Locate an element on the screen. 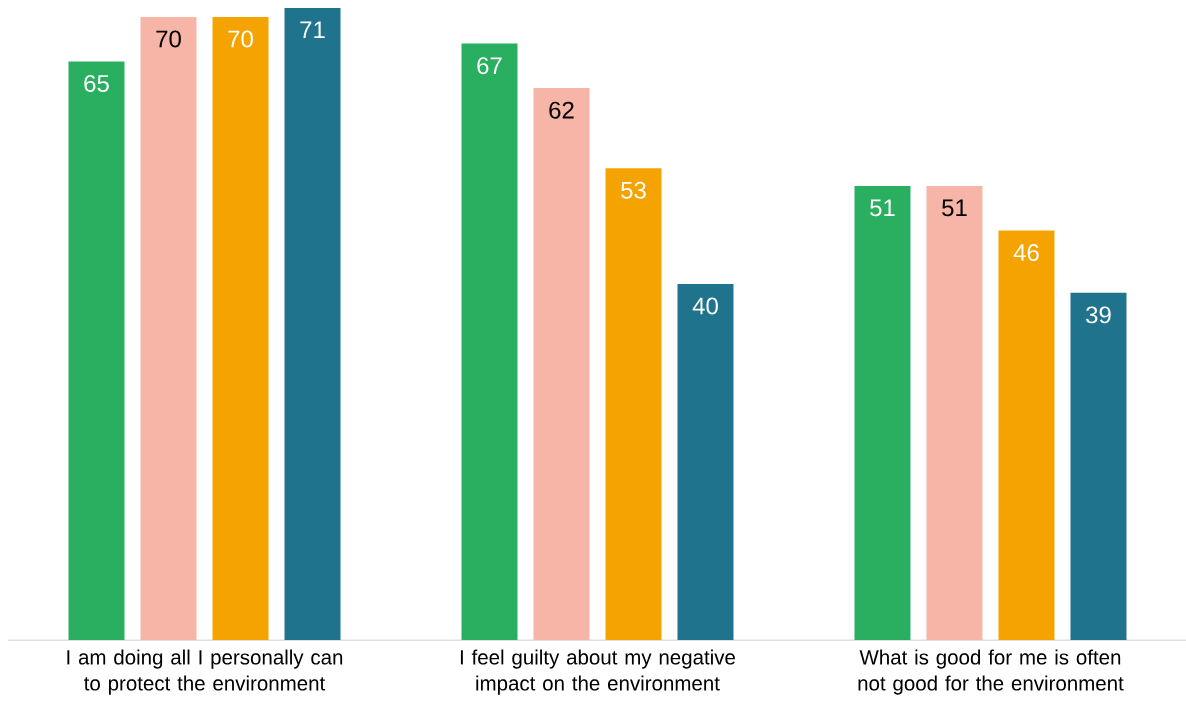  data-label: 39 is located at coordinates (1098, 315).